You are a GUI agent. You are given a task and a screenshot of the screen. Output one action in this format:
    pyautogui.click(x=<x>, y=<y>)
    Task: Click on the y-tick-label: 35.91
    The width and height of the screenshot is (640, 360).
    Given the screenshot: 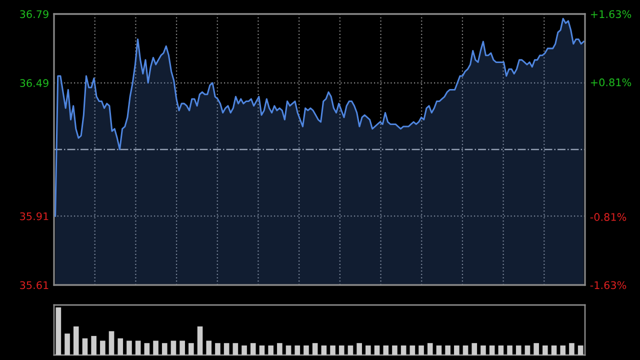 What is the action you would take?
    pyautogui.click(x=34, y=216)
    